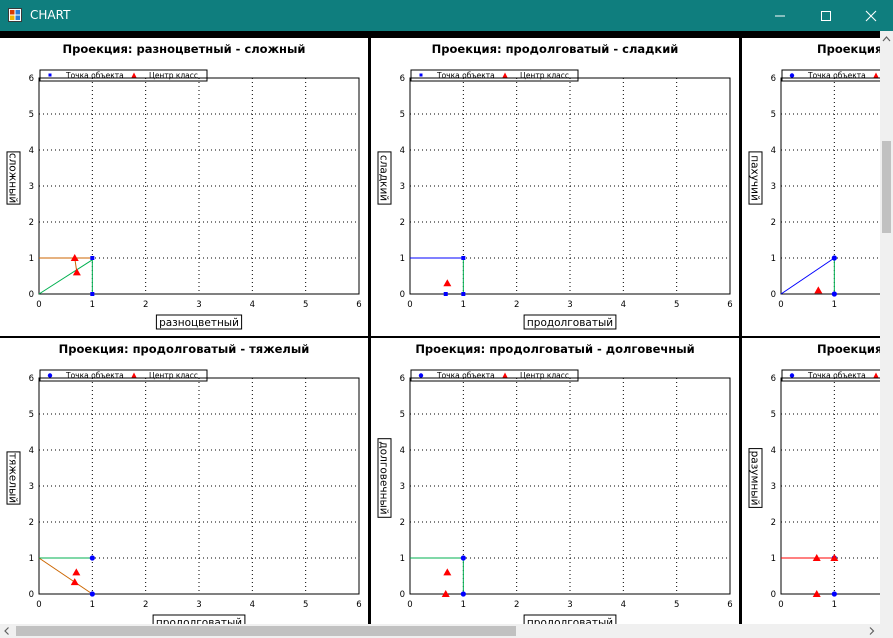 Image resolution: width=893 pixels, height=638 pixels. I want to click on y-axis-label-group: пахучий, so click(755, 178).